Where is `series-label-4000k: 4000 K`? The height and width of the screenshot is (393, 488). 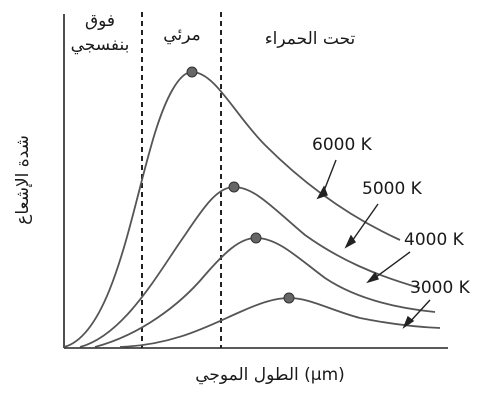 series-label-4000k: 4000 K is located at coordinates (434, 240).